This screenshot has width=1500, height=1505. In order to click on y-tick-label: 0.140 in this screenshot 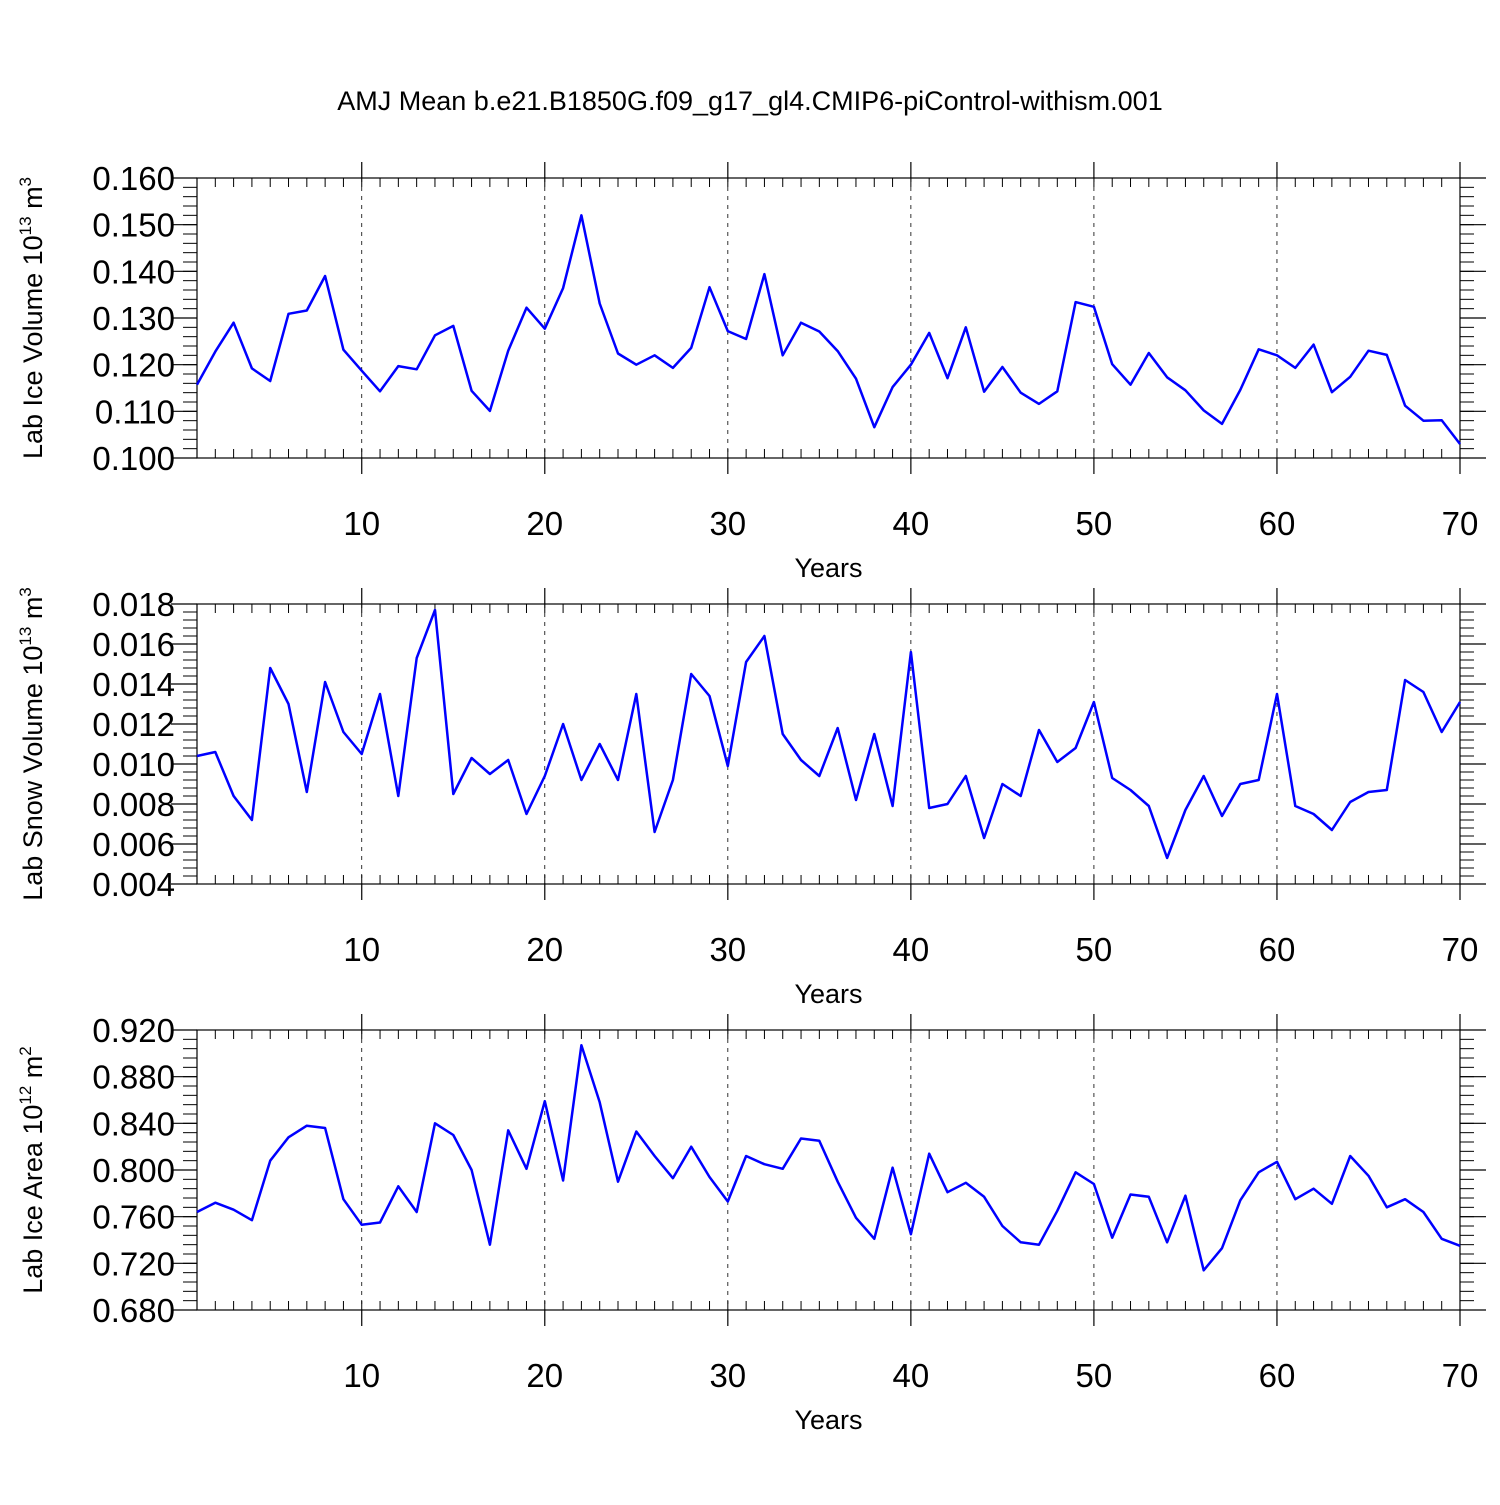, I will do `click(133, 271)`.